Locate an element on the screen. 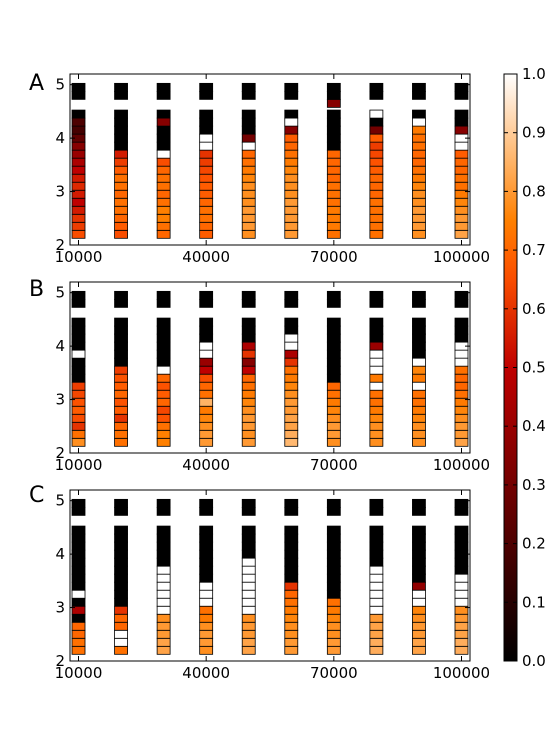 The width and height of the screenshot is (554, 738). colorbar: 0.0 0.1 0.2 0.3 0.4 0.5 0.6 0.7 0.8 0.9 1.0 is located at coordinates (524, 367).